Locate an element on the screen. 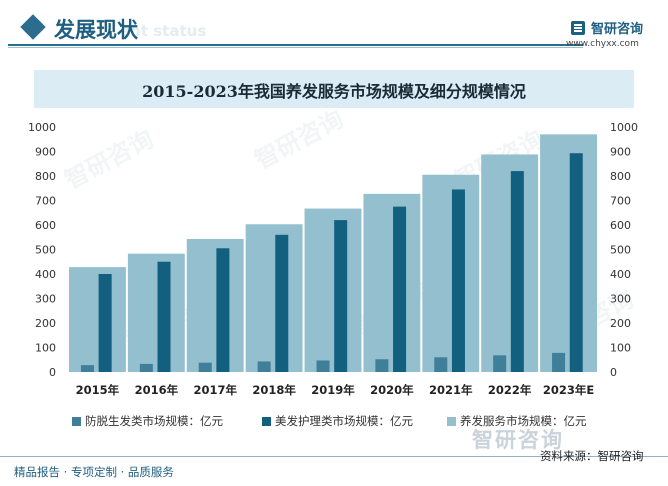  section-title-ghost: ent status is located at coordinates (163, 31).